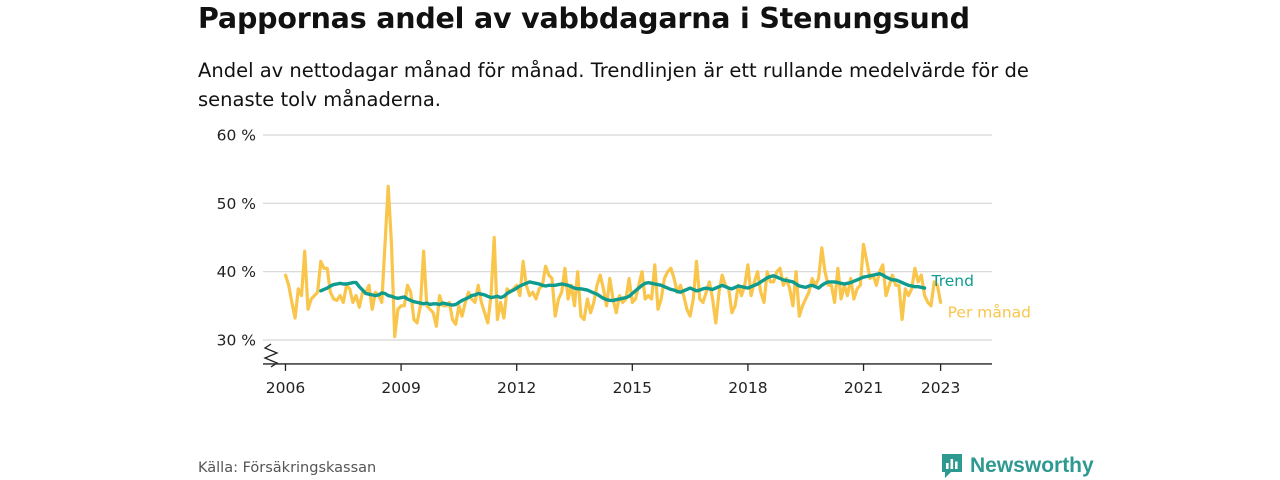 The image size is (1280, 480). I want to click on x-tick-label: 2015, so click(632, 388).